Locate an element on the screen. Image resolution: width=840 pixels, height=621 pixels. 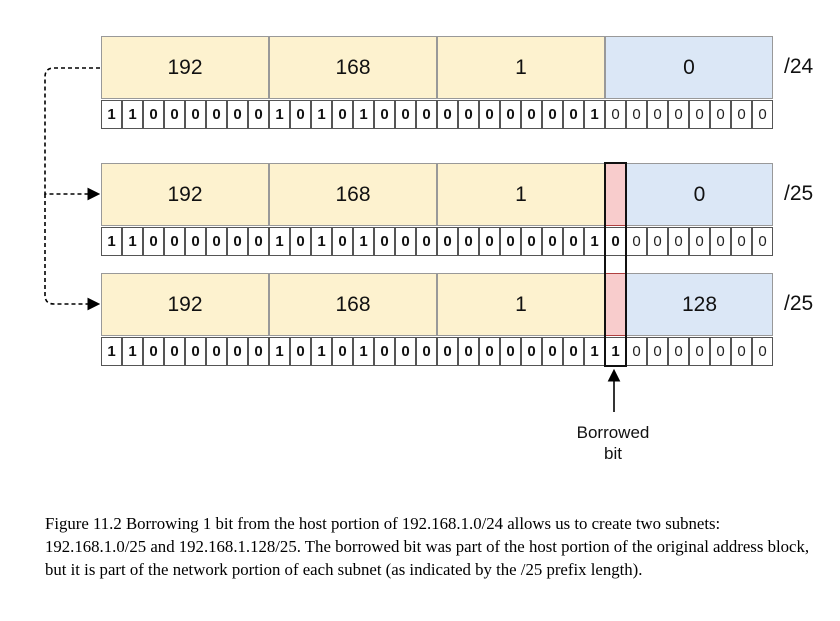
octet-value: 0 is located at coordinates (689, 67).